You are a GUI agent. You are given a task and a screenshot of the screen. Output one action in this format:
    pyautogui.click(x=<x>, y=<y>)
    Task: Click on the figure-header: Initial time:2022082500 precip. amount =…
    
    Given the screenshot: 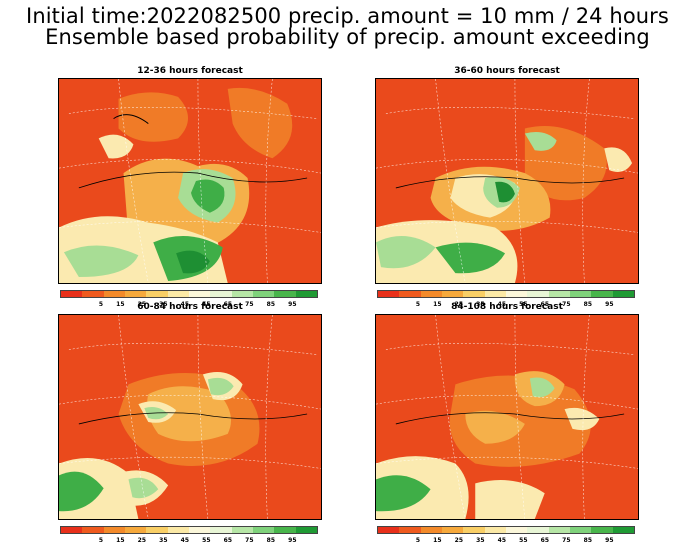 What is the action you would take?
    pyautogui.click(x=347, y=27)
    